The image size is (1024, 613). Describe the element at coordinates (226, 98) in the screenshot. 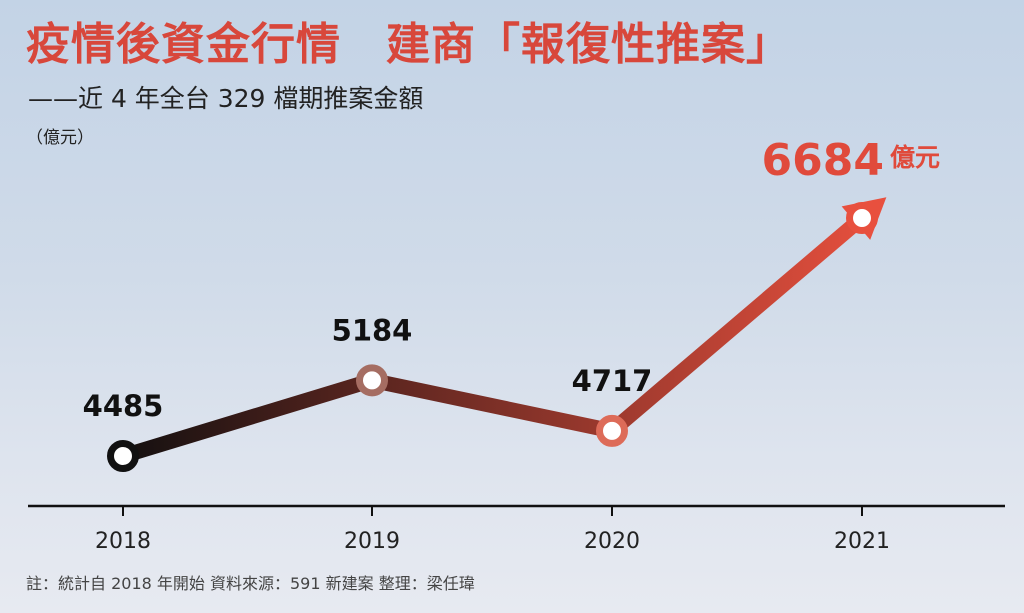

I see `chart-subtitle: ——近 4 年全台 329 檔期推案金額` at that location.